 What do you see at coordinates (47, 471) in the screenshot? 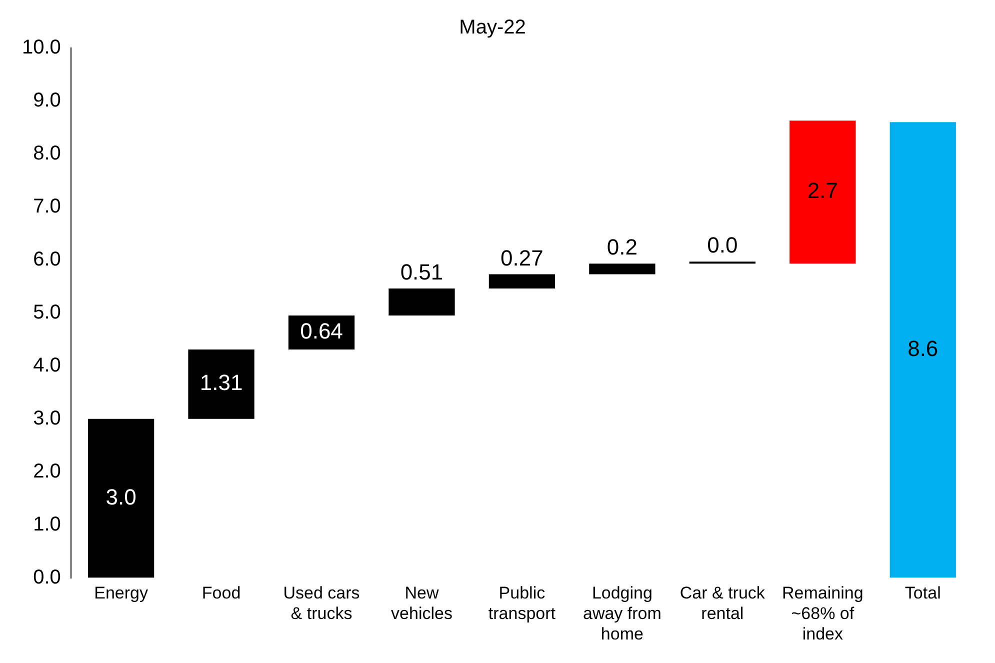
I see `y-tick-label: 2.0` at bounding box center [47, 471].